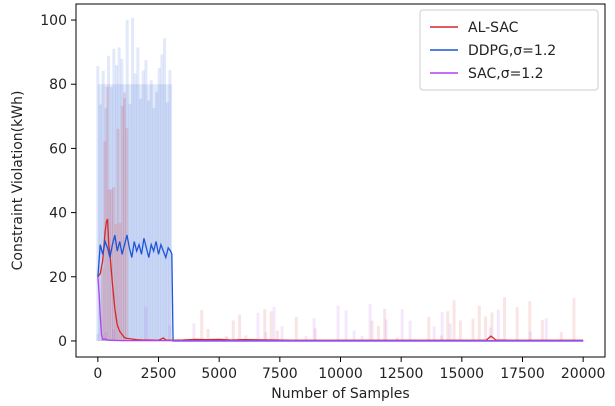 The image size is (615, 406). Describe the element at coordinates (58, 149) in the screenshot. I see `y-tick-label: 60` at that location.